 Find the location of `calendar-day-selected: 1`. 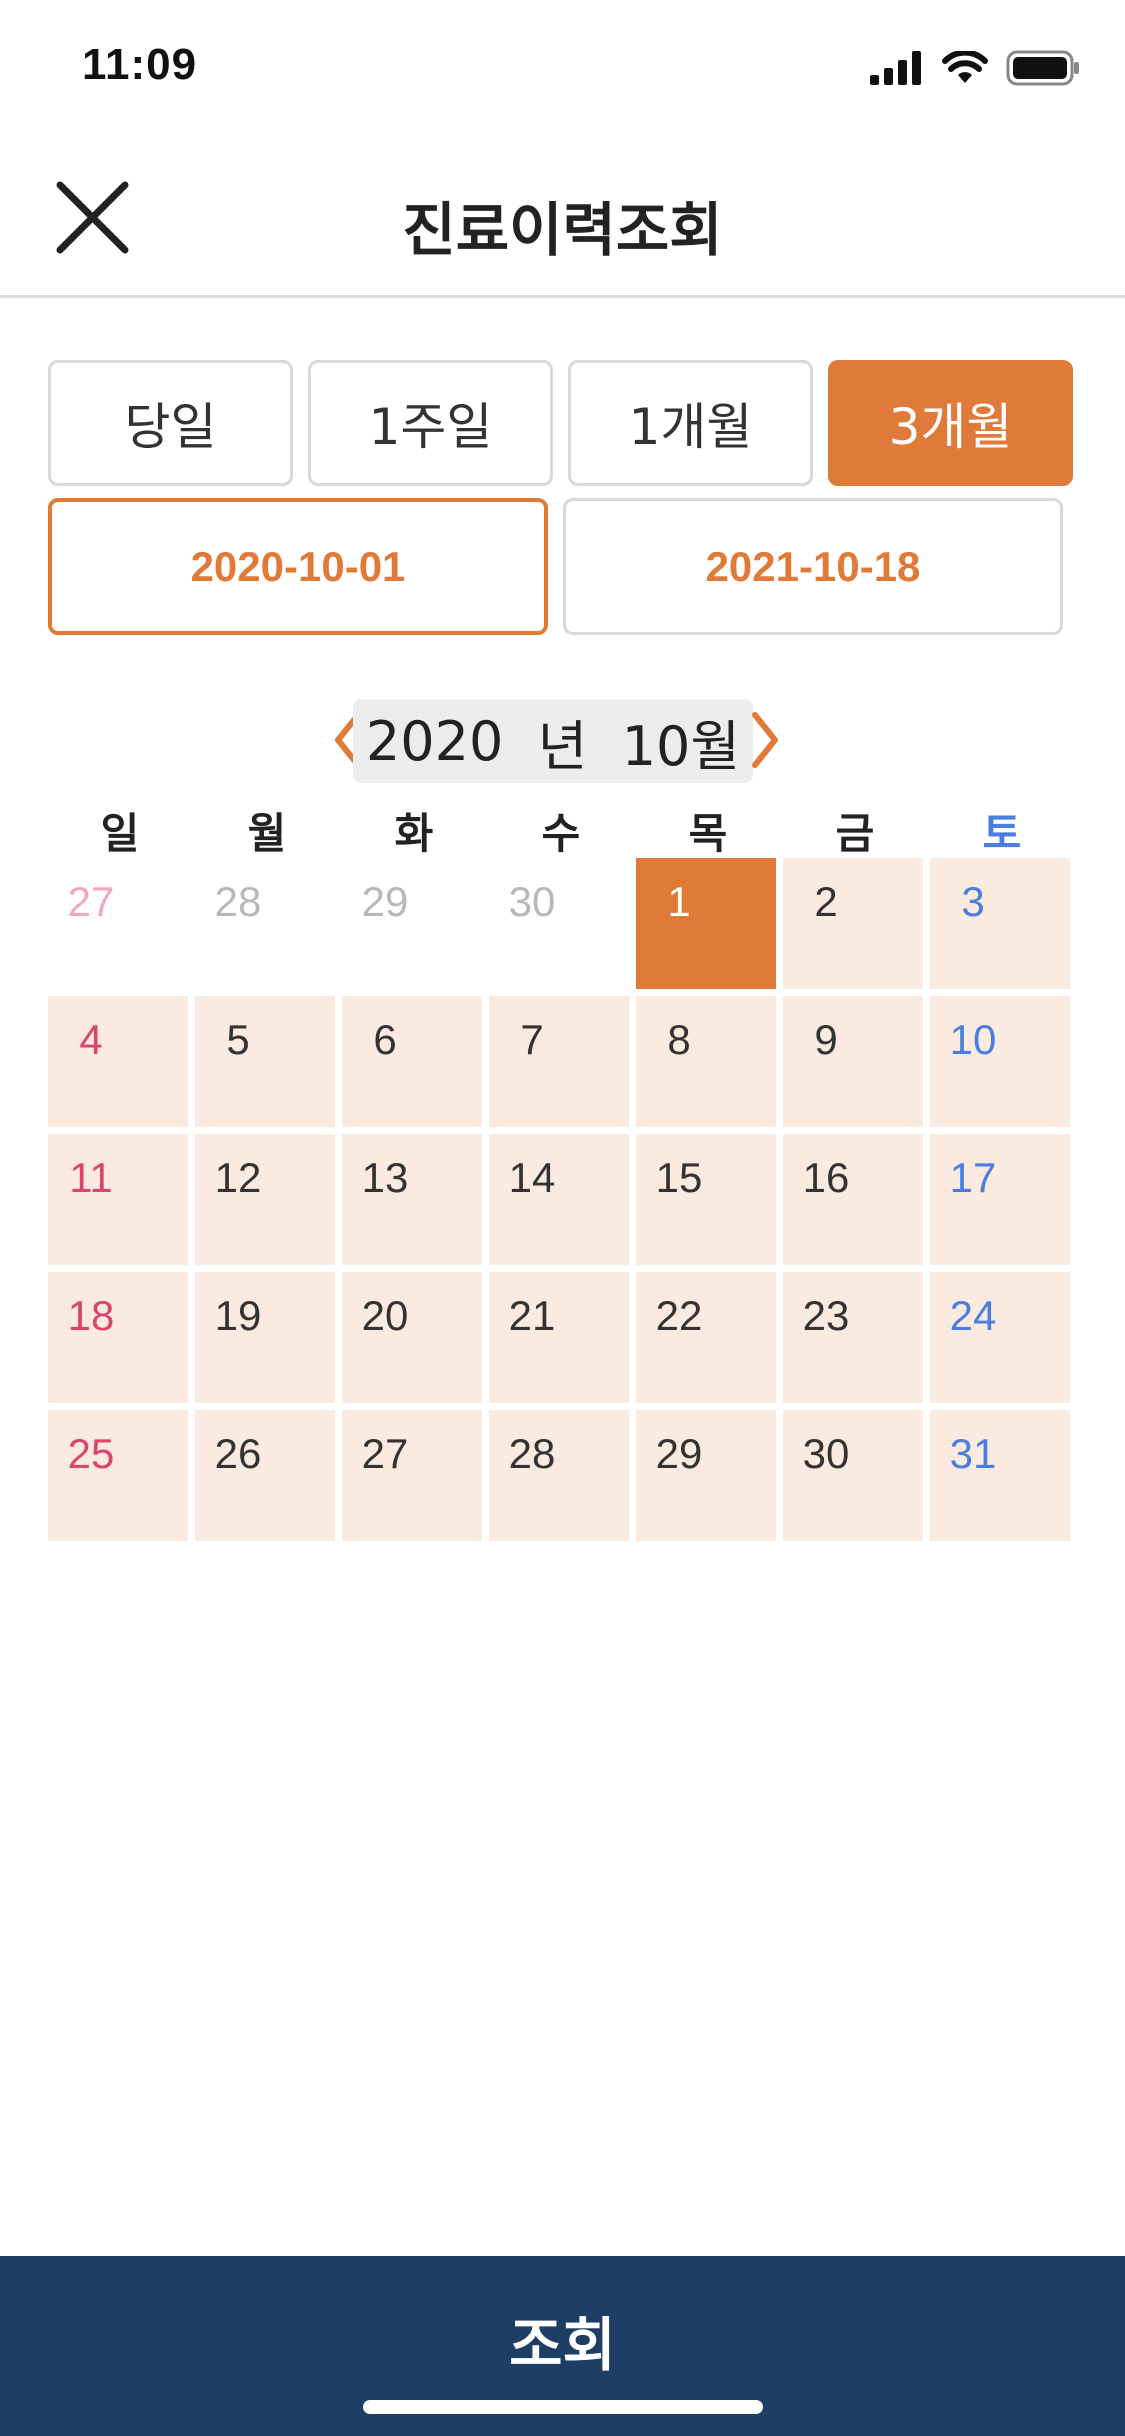

calendar-day-selected: 1 is located at coordinates (706, 923).